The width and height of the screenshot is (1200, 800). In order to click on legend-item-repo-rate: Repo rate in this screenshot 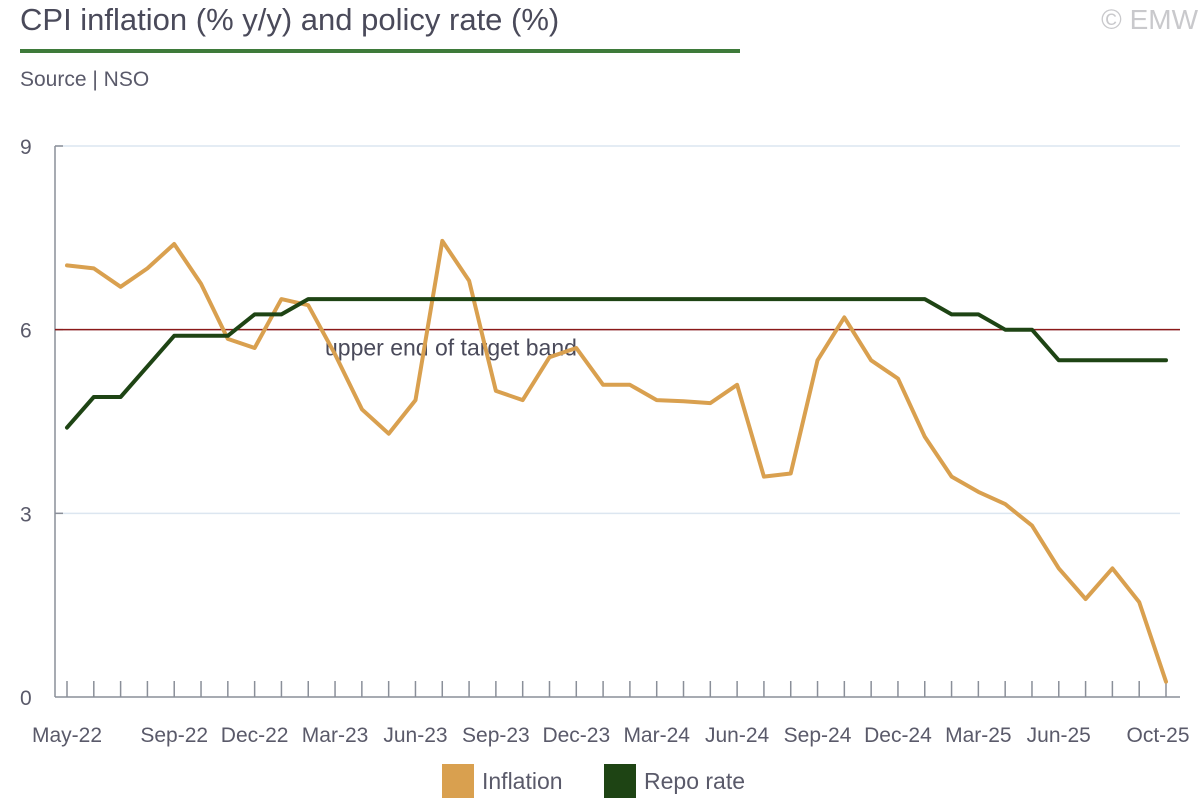, I will do `click(674, 781)`.